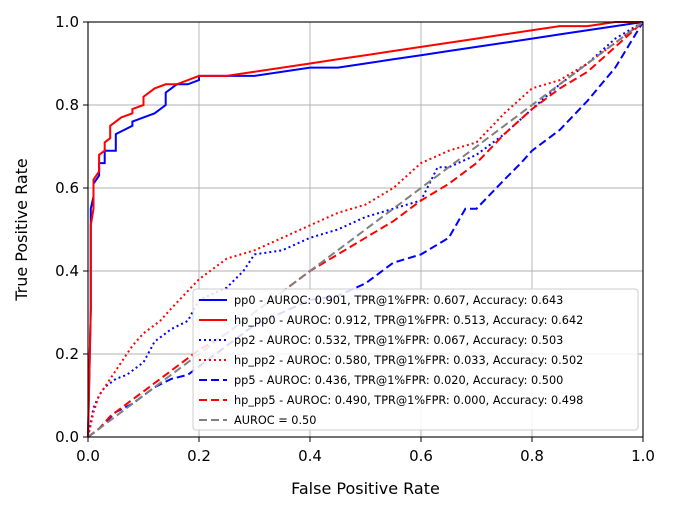  What do you see at coordinates (67, 105) in the screenshot?
I see `y-tick-label: 0.8` at bounding box center [67, 105].